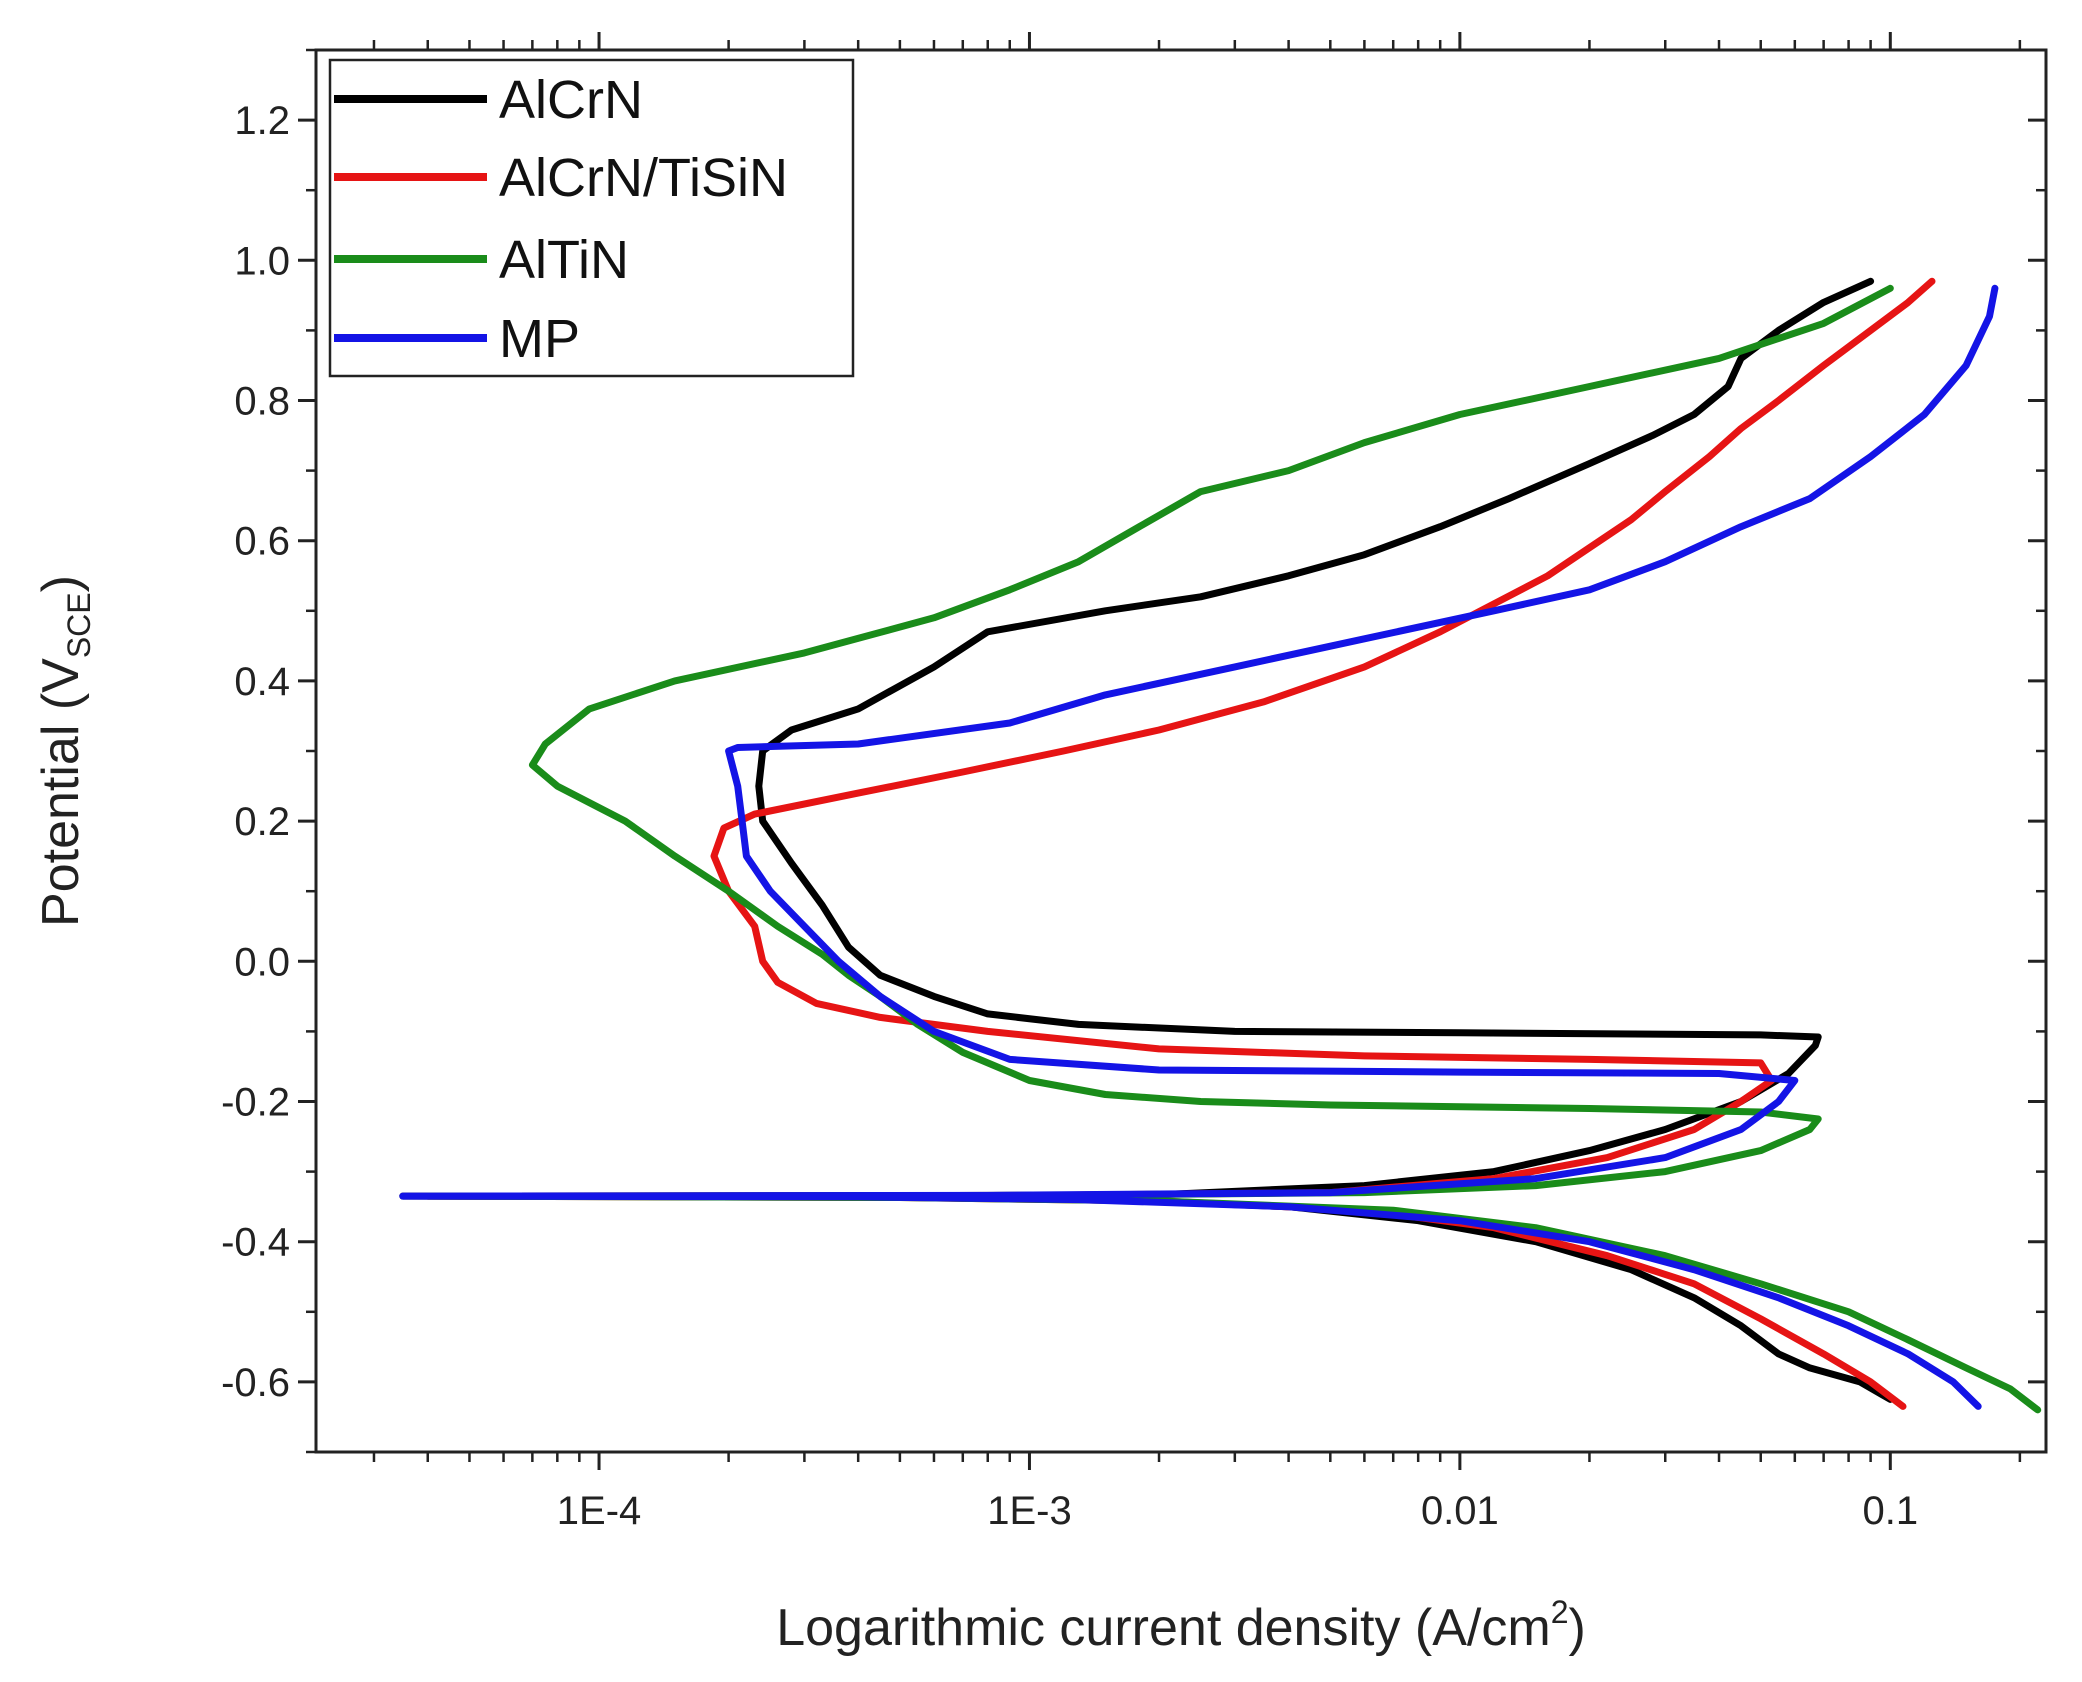 This screenshot has width=2082, height=1682. What do you see at coordinates (255, 1243) in the screenshot?
I see `y-tick-label-1: -0.4` at bounding box center [255, 1243].